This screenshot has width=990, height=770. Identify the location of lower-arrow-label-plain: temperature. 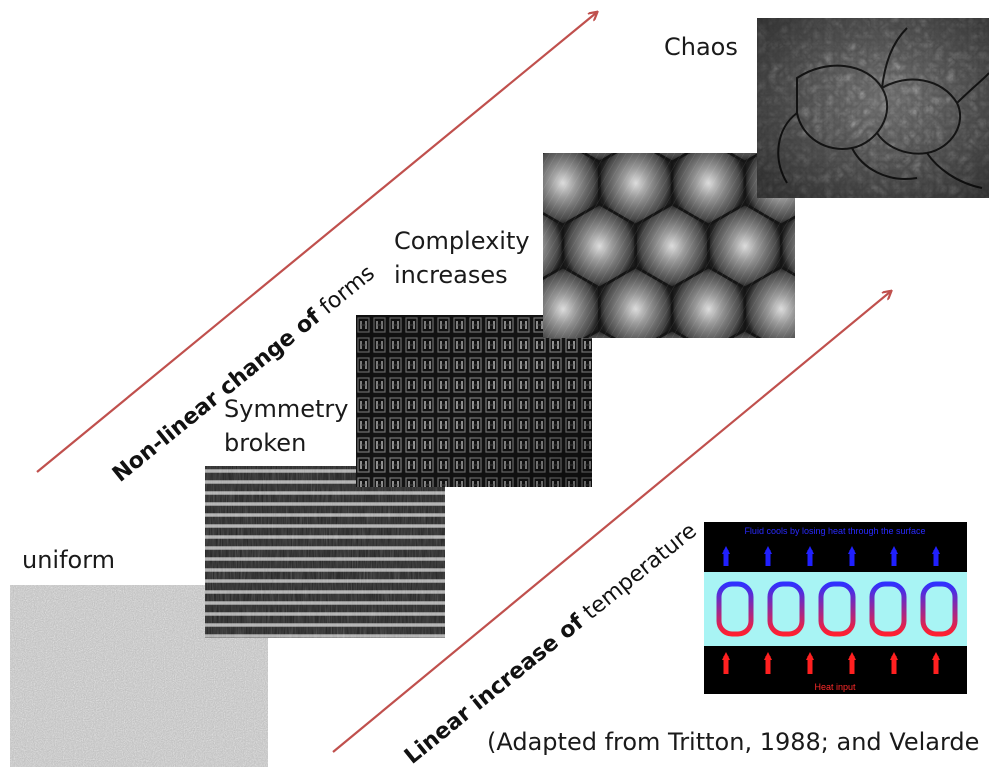
(640, 571).